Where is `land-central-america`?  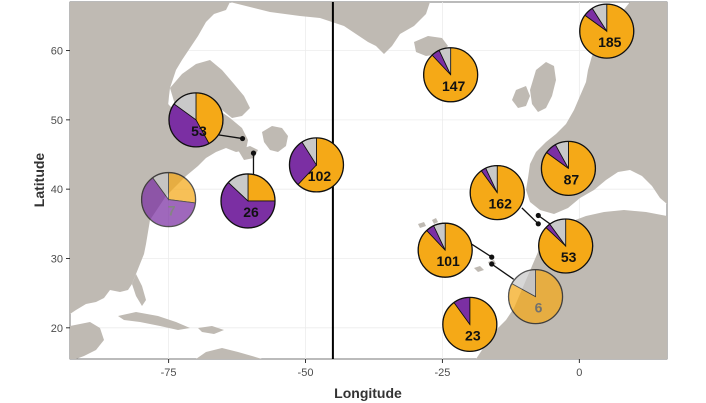 land-central-america is located at coordinates (87, 340).